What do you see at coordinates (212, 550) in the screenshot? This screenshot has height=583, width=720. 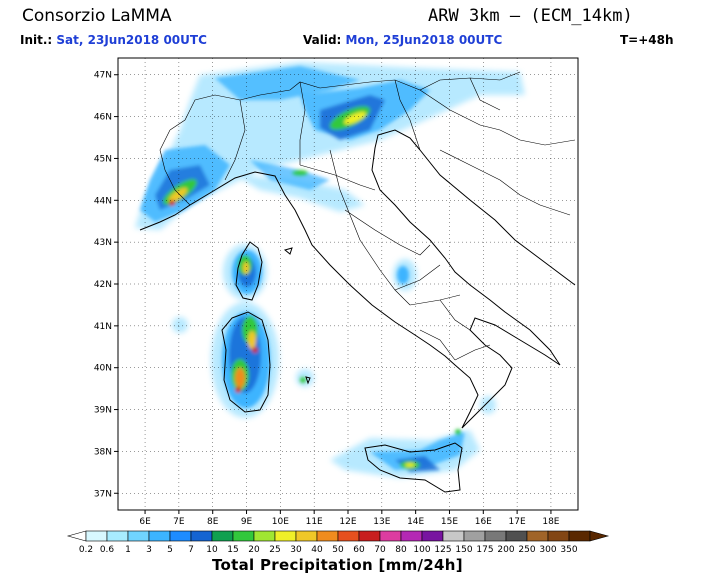 I see `colorbar-tick-label: 10` at bounding box center [212, 550].